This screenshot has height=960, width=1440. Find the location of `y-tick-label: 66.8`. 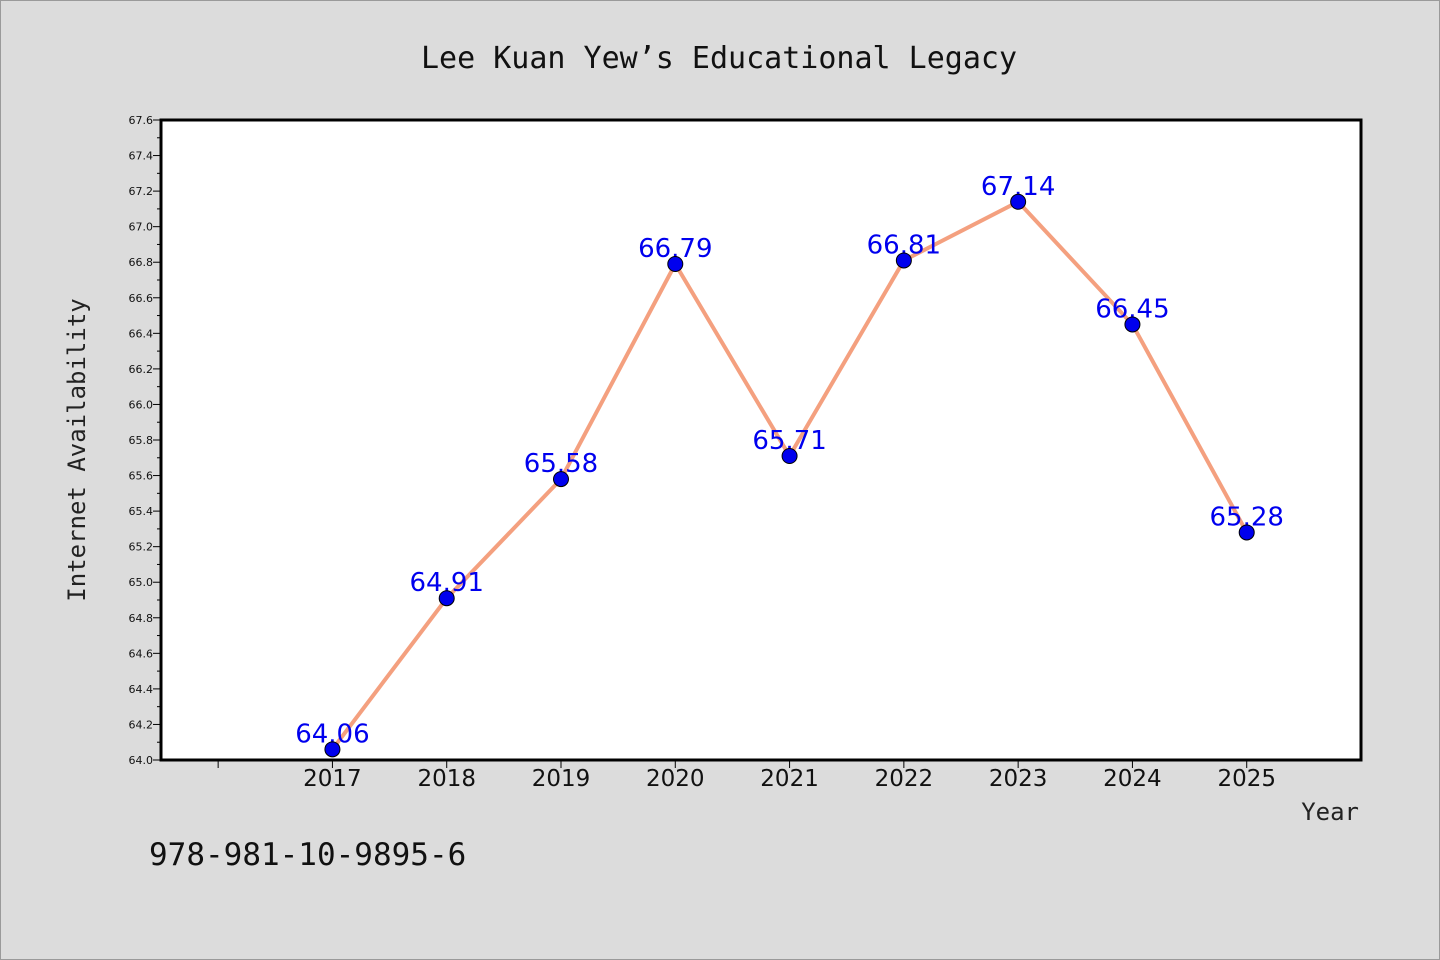

y-tick-label: 66.8 is located at coordinates (141, 262).